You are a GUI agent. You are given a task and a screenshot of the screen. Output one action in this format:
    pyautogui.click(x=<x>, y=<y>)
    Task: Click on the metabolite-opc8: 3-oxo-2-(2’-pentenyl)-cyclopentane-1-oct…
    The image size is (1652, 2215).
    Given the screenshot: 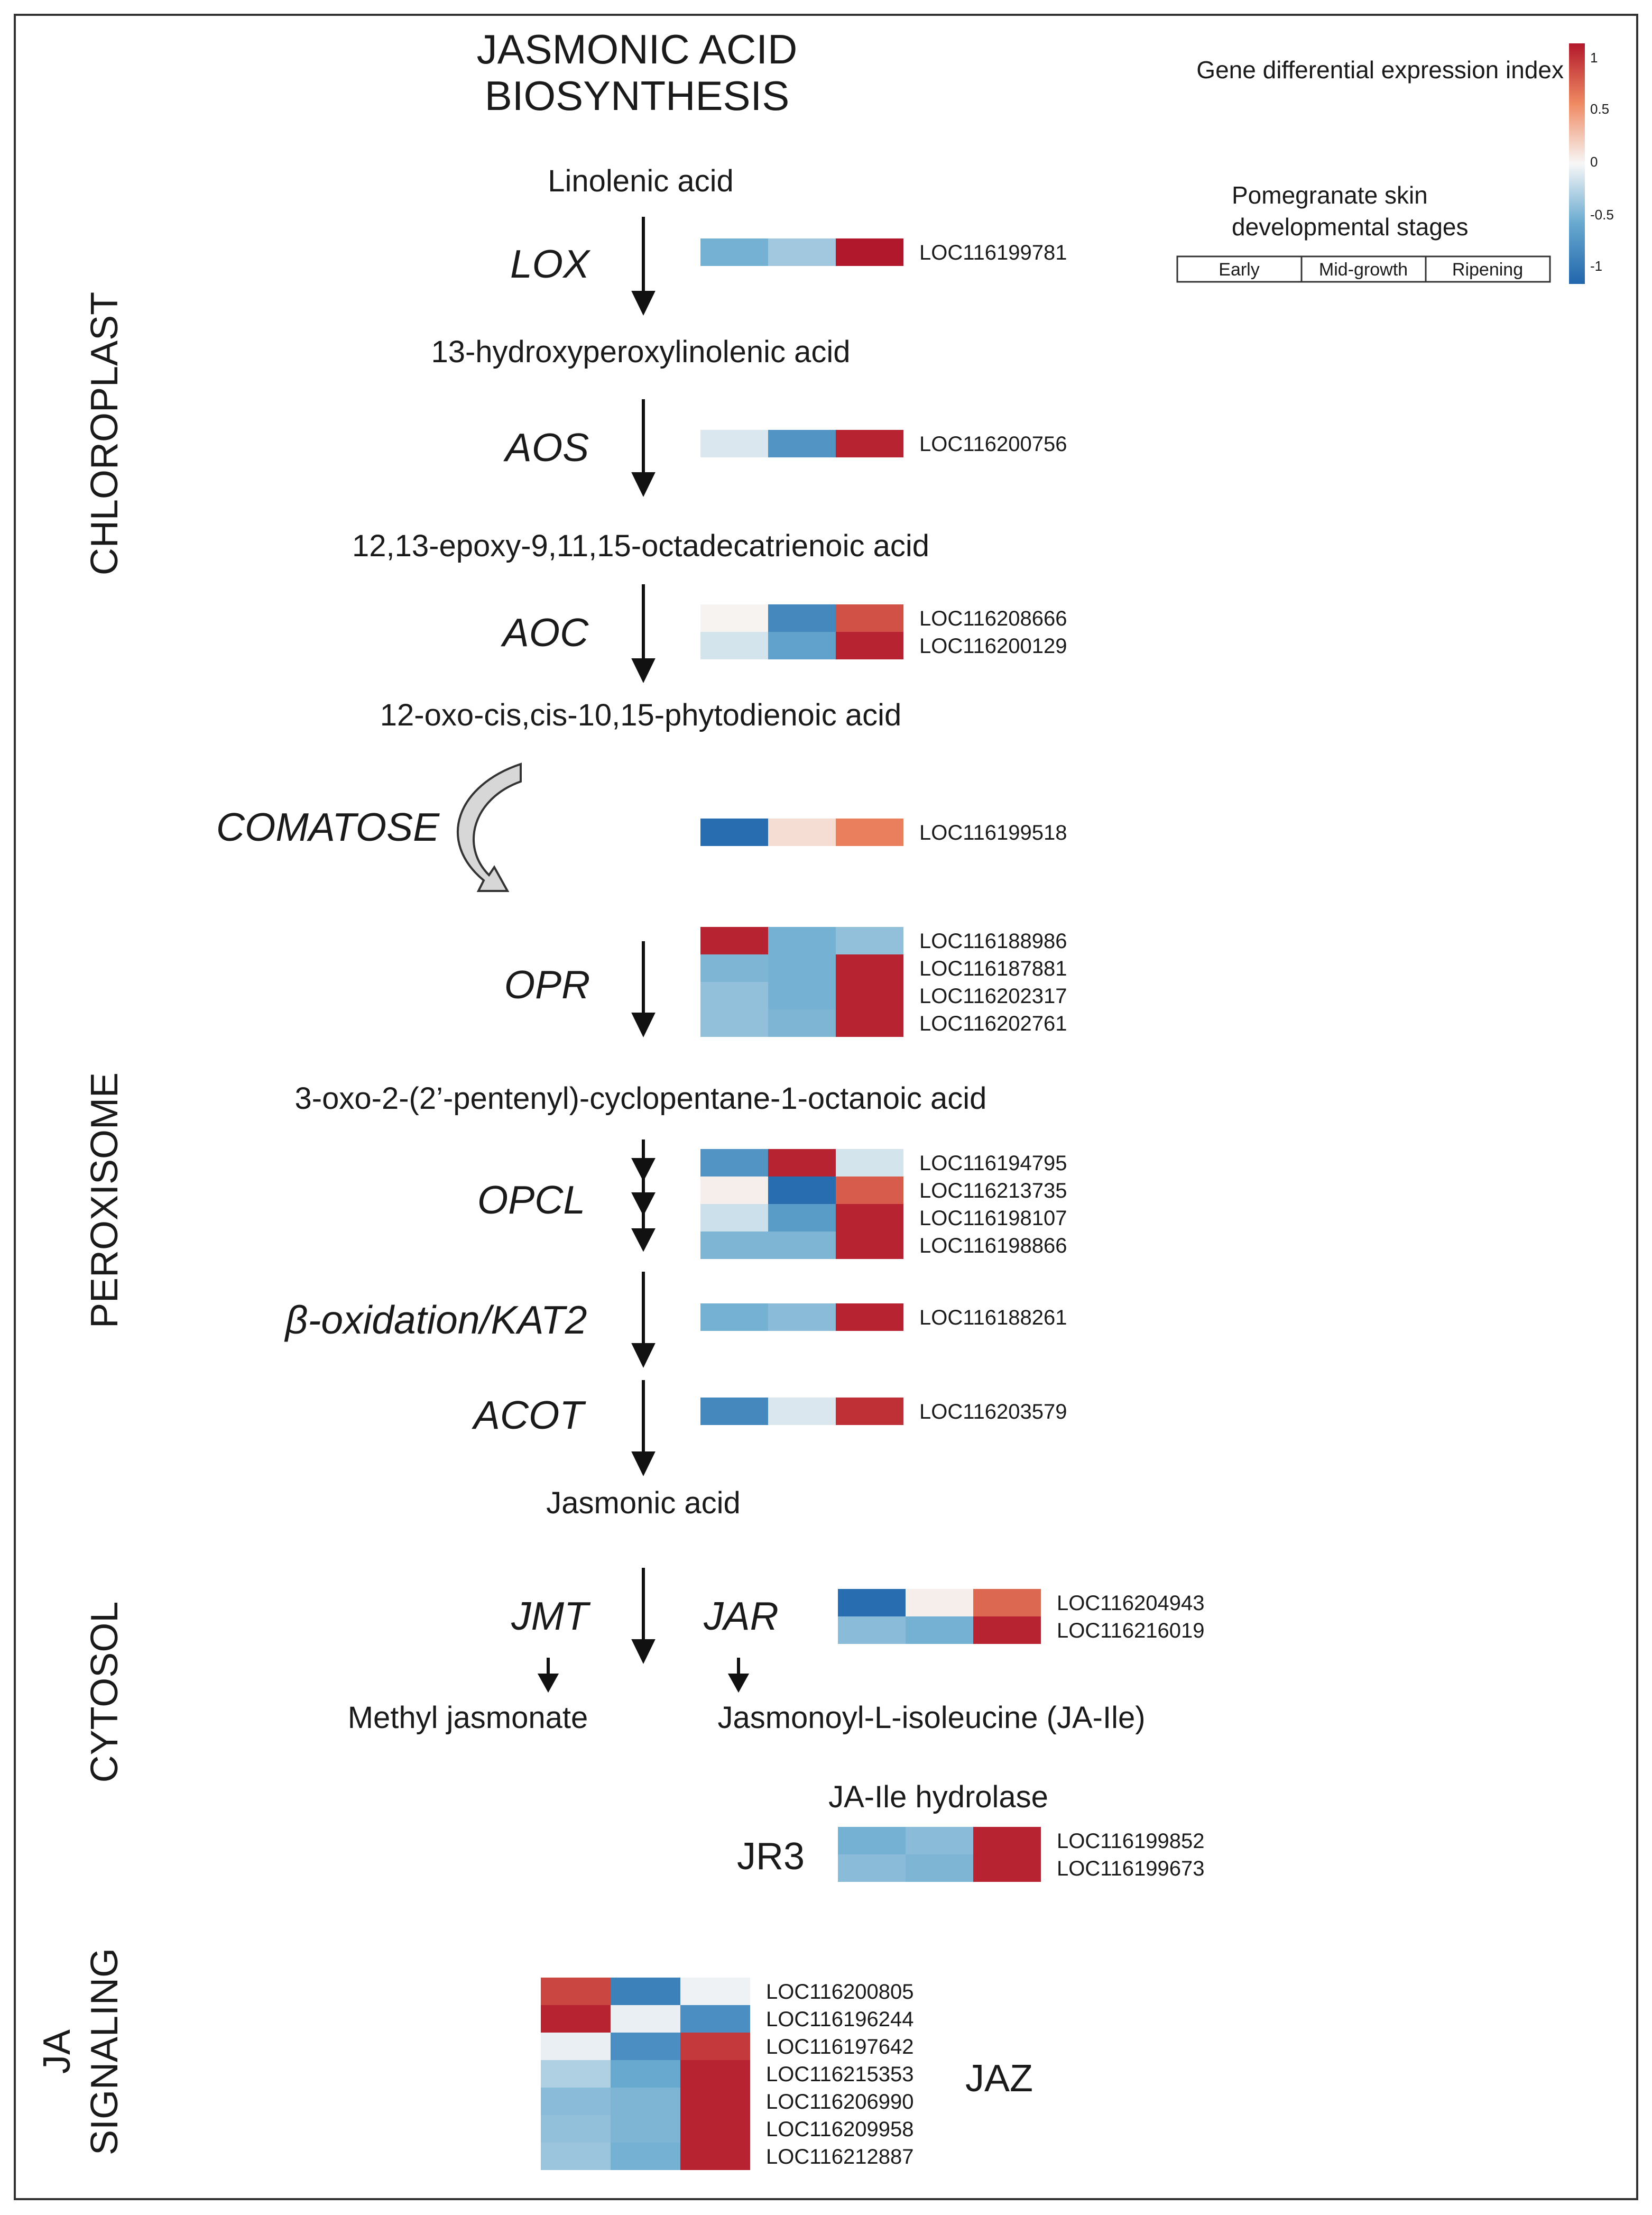 What is the action you would take?
    pyautogui.click(x=641, y=1098)
    